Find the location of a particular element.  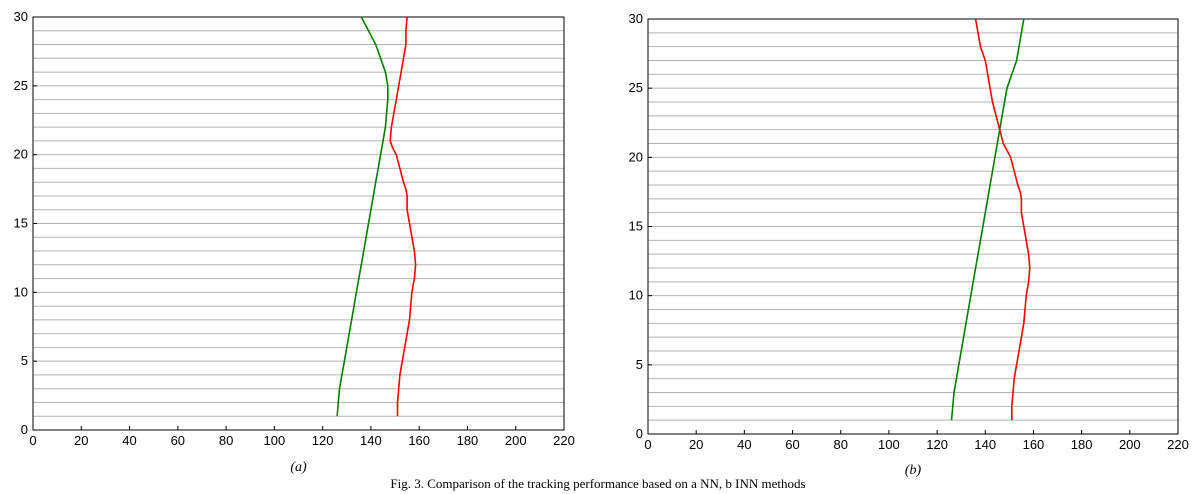

panel-sublabel: (a) is located at coordinates (298, 467).